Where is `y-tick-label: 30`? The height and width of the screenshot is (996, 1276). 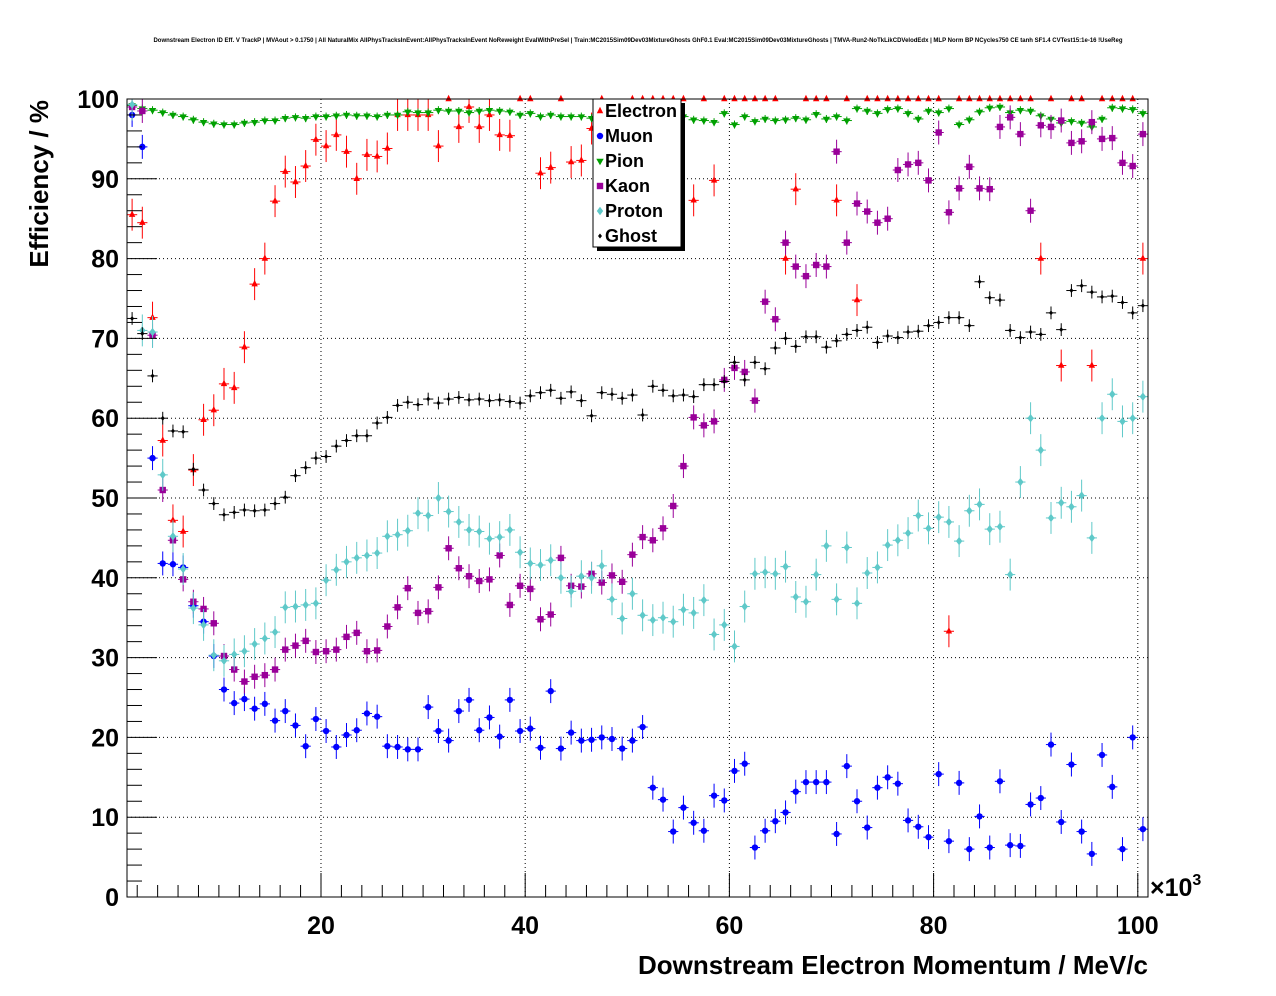
y-tick-label: 30 is located at coordinates (105, 659).